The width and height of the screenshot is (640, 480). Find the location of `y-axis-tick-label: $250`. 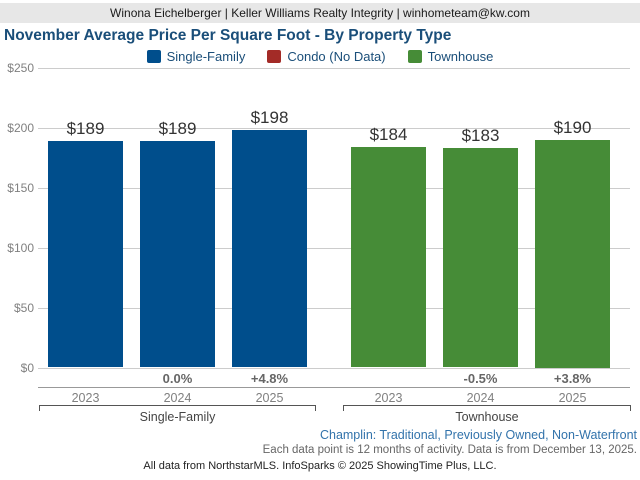

y-axis-tick-label: $250 is located at coordinates (20, 67).